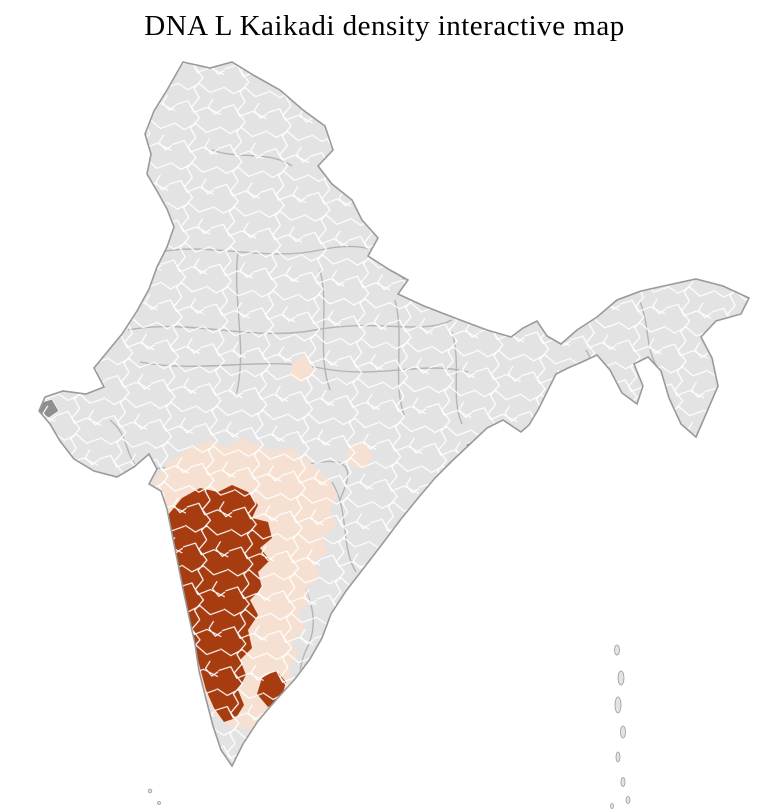 This screenshot has height=812, width=769. I want to click on lakshadweep-islands, so click(154, 796).